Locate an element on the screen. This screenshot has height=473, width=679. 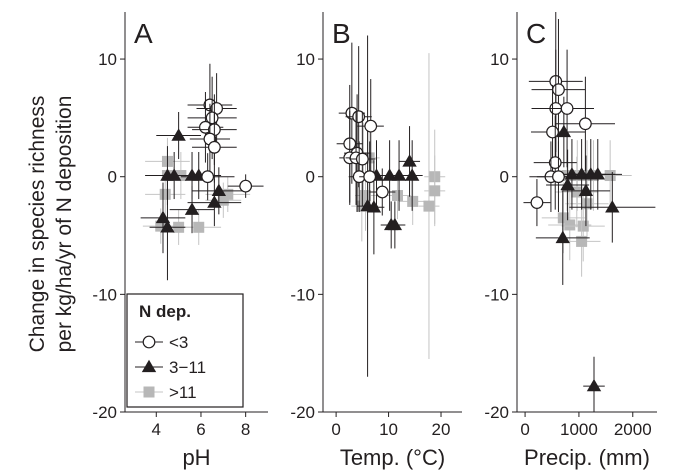
legend-box is located at coordinates (185, 350).